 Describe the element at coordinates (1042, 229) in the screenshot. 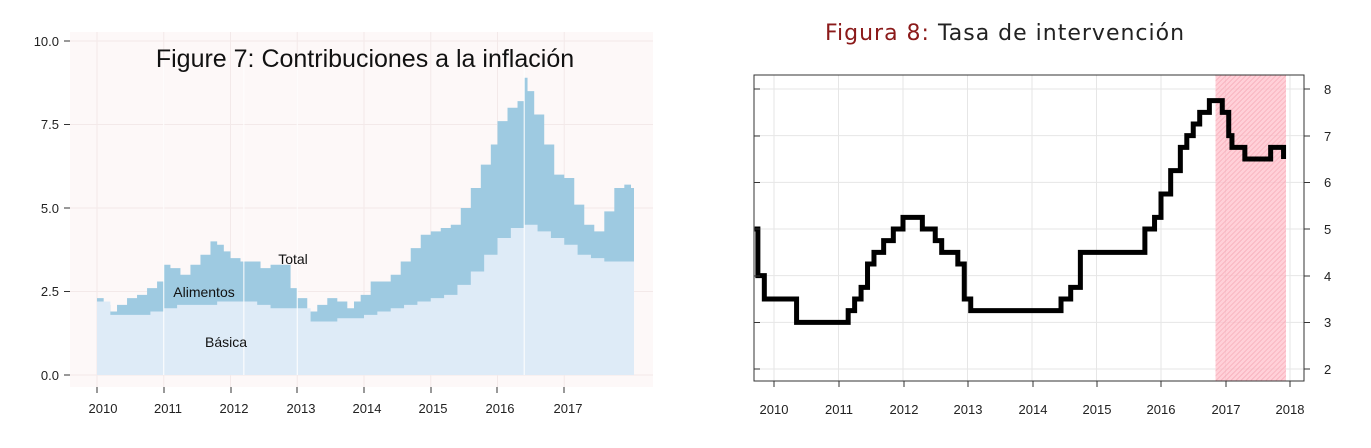

I see `y-tick-right-5: 5` at that location.